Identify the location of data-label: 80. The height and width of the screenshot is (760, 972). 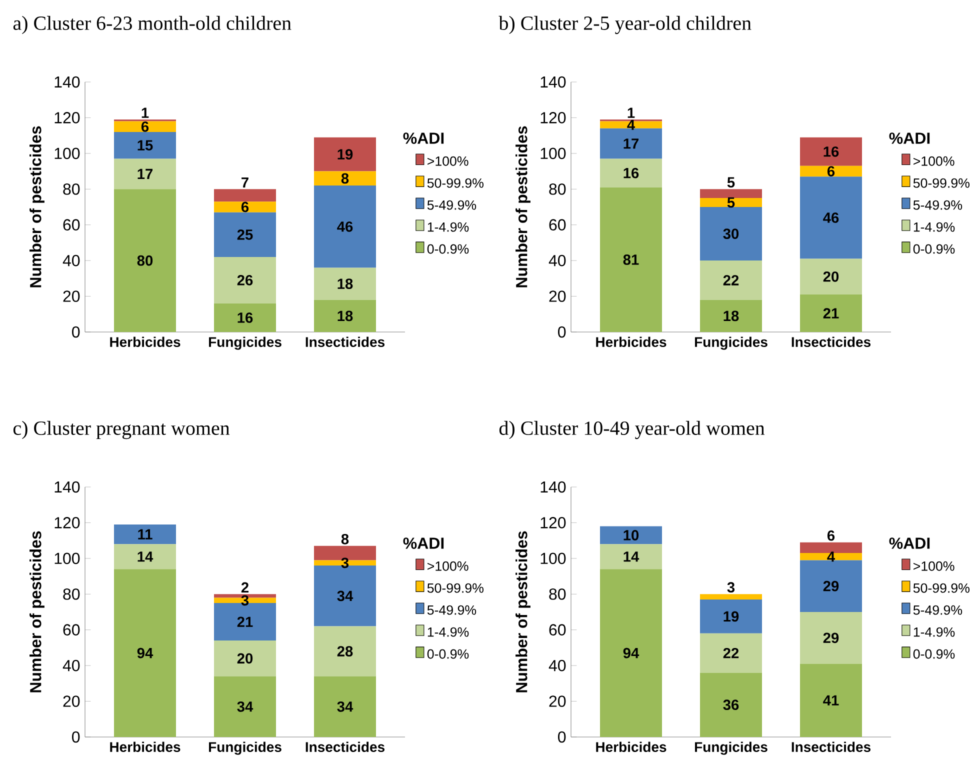
(145, 260).